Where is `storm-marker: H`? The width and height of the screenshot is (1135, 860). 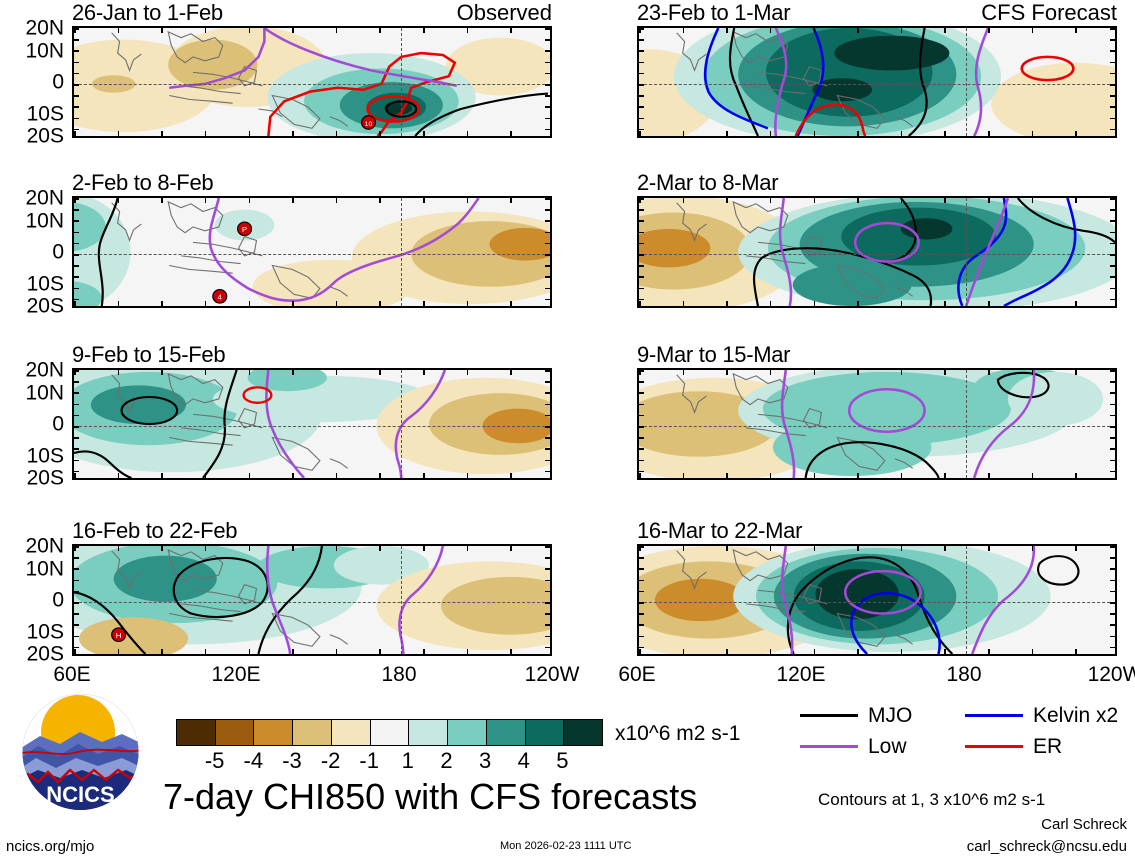
storm-marker: H is located at coordinates (119, 635).